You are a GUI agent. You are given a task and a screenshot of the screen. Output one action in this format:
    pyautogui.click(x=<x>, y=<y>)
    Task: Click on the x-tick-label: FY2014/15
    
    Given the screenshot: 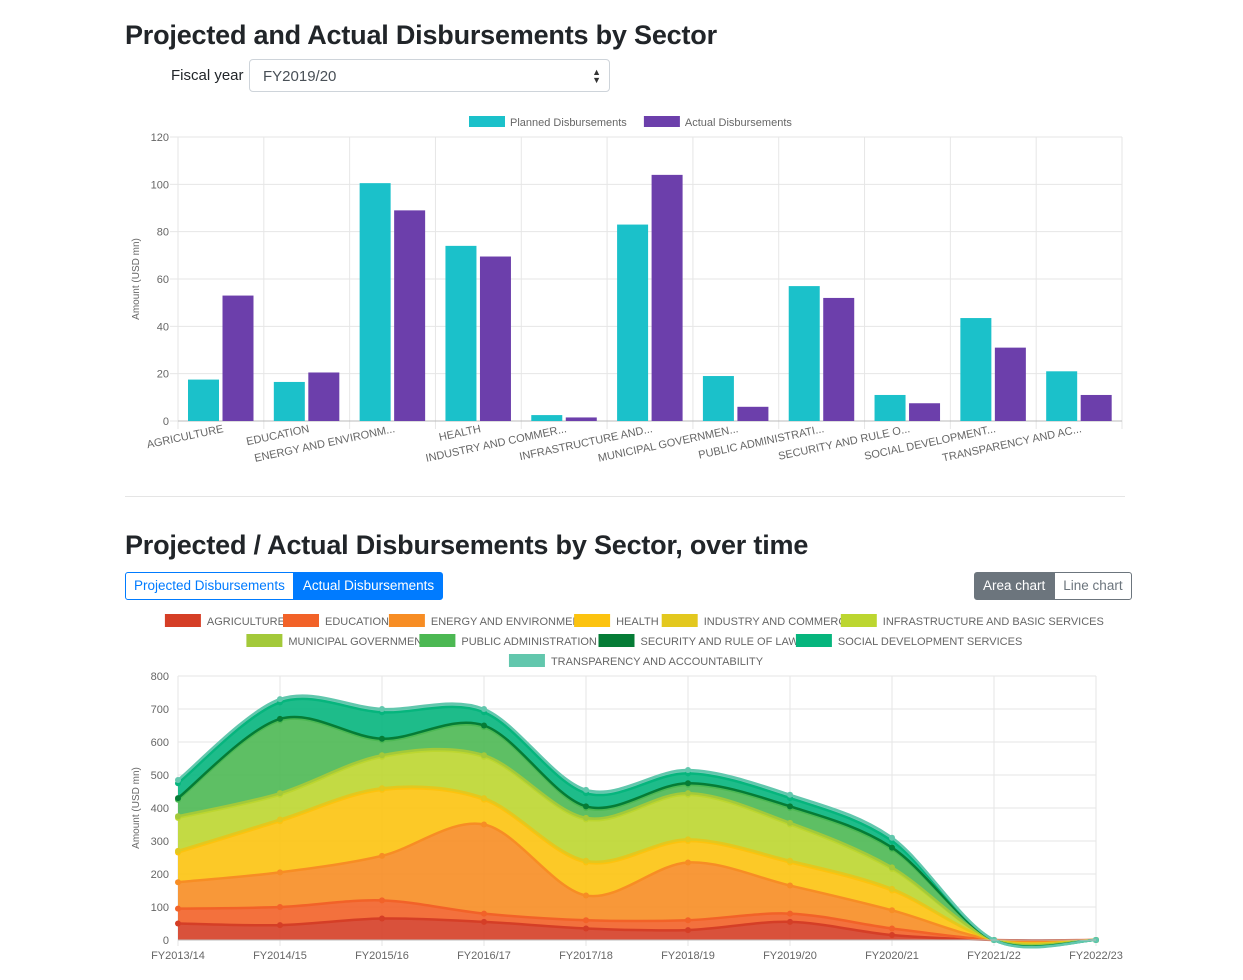 What is the action you would take?
    pyautogui.click(x=280, y=956)
    